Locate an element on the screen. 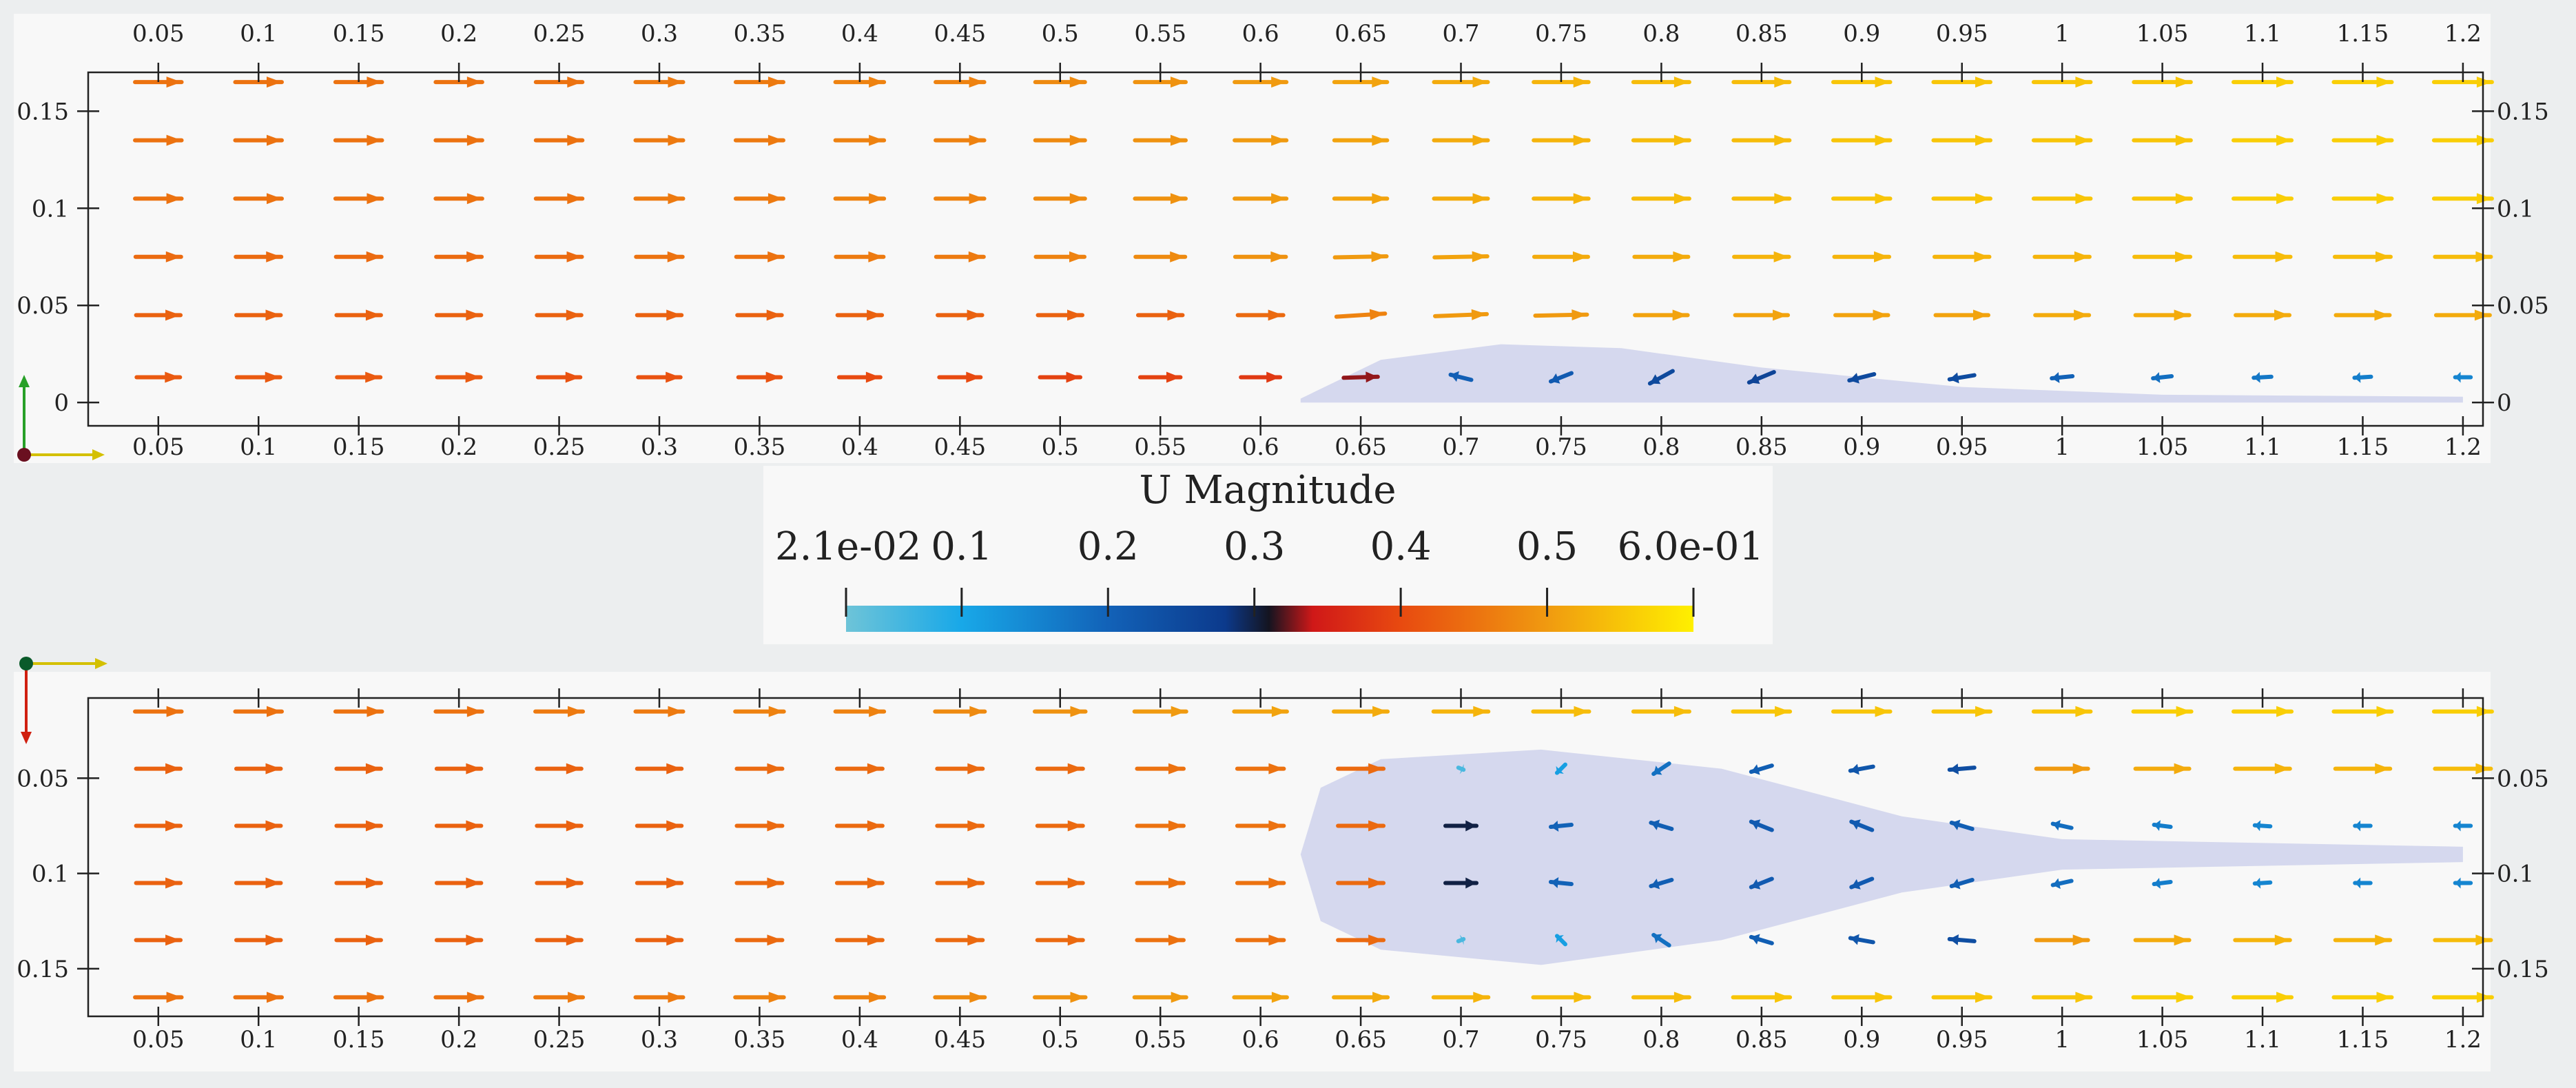 The image size is (2576, 1088). side-view-x-tick-label: 0.45 is located at coordinates (960, 34).